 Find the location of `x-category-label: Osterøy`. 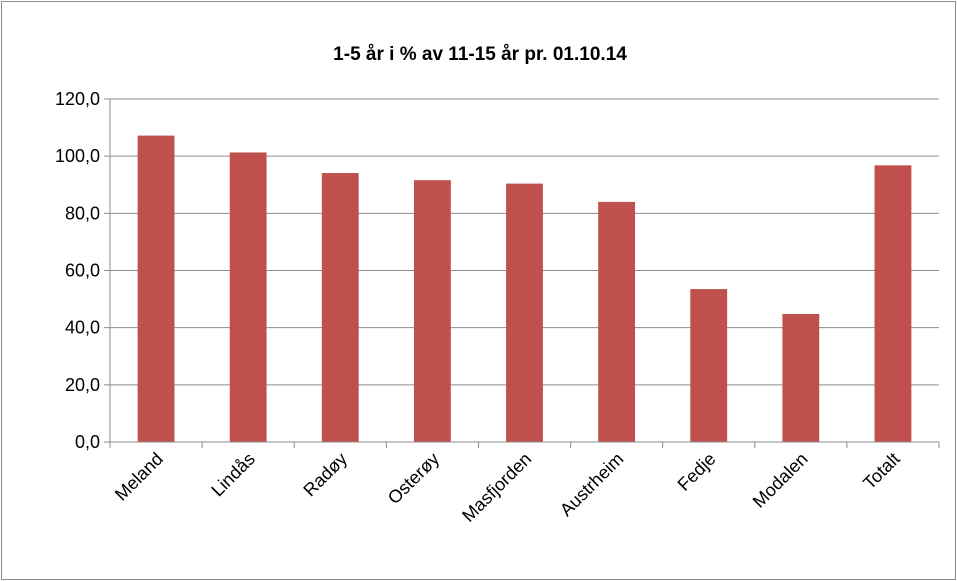

x-category-label: Osterøy is located at coordinates (413, 478).